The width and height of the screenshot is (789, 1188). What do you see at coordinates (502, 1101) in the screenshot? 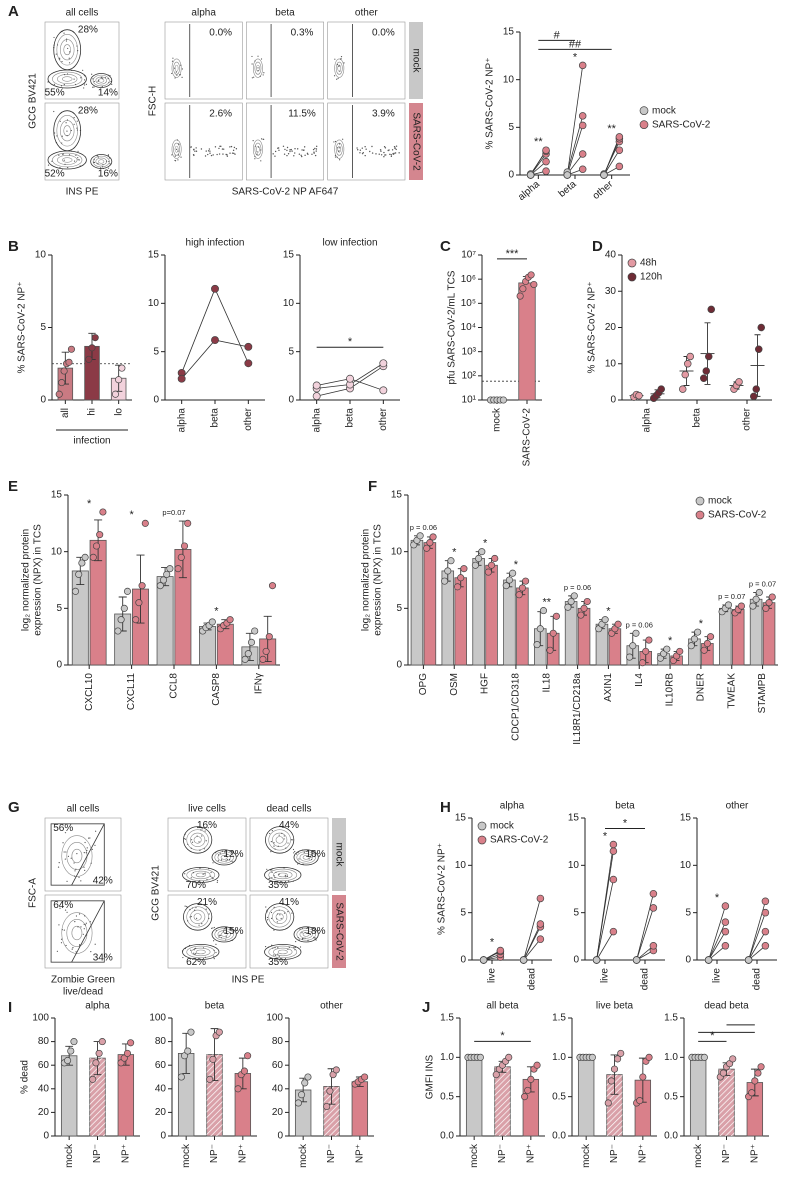
I see `bar-hatch` at bounding box center [502, 1101].